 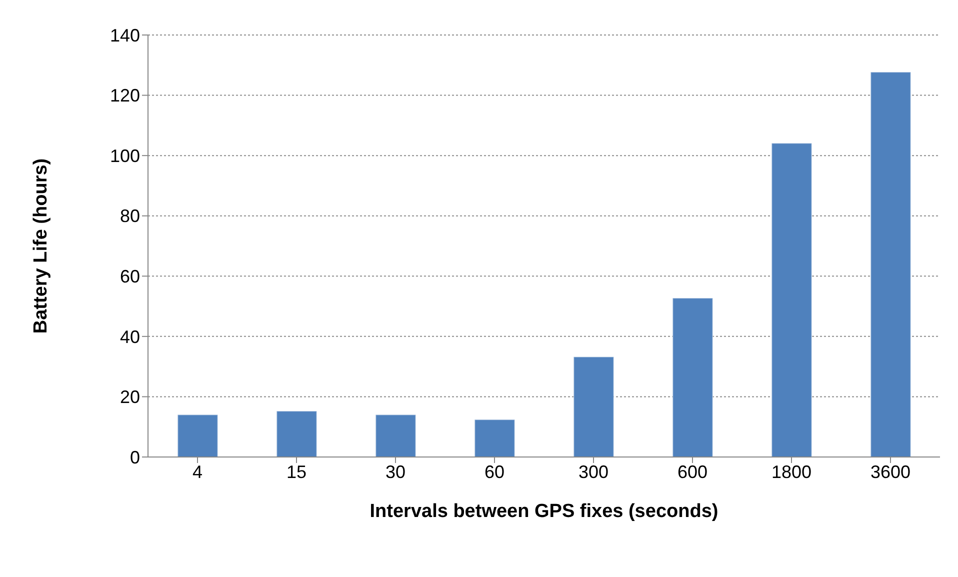 What do you see at coordinates (125, 96) in the screenshot?
I see `y-tick-label: 120` at bounding box center [125, 96].